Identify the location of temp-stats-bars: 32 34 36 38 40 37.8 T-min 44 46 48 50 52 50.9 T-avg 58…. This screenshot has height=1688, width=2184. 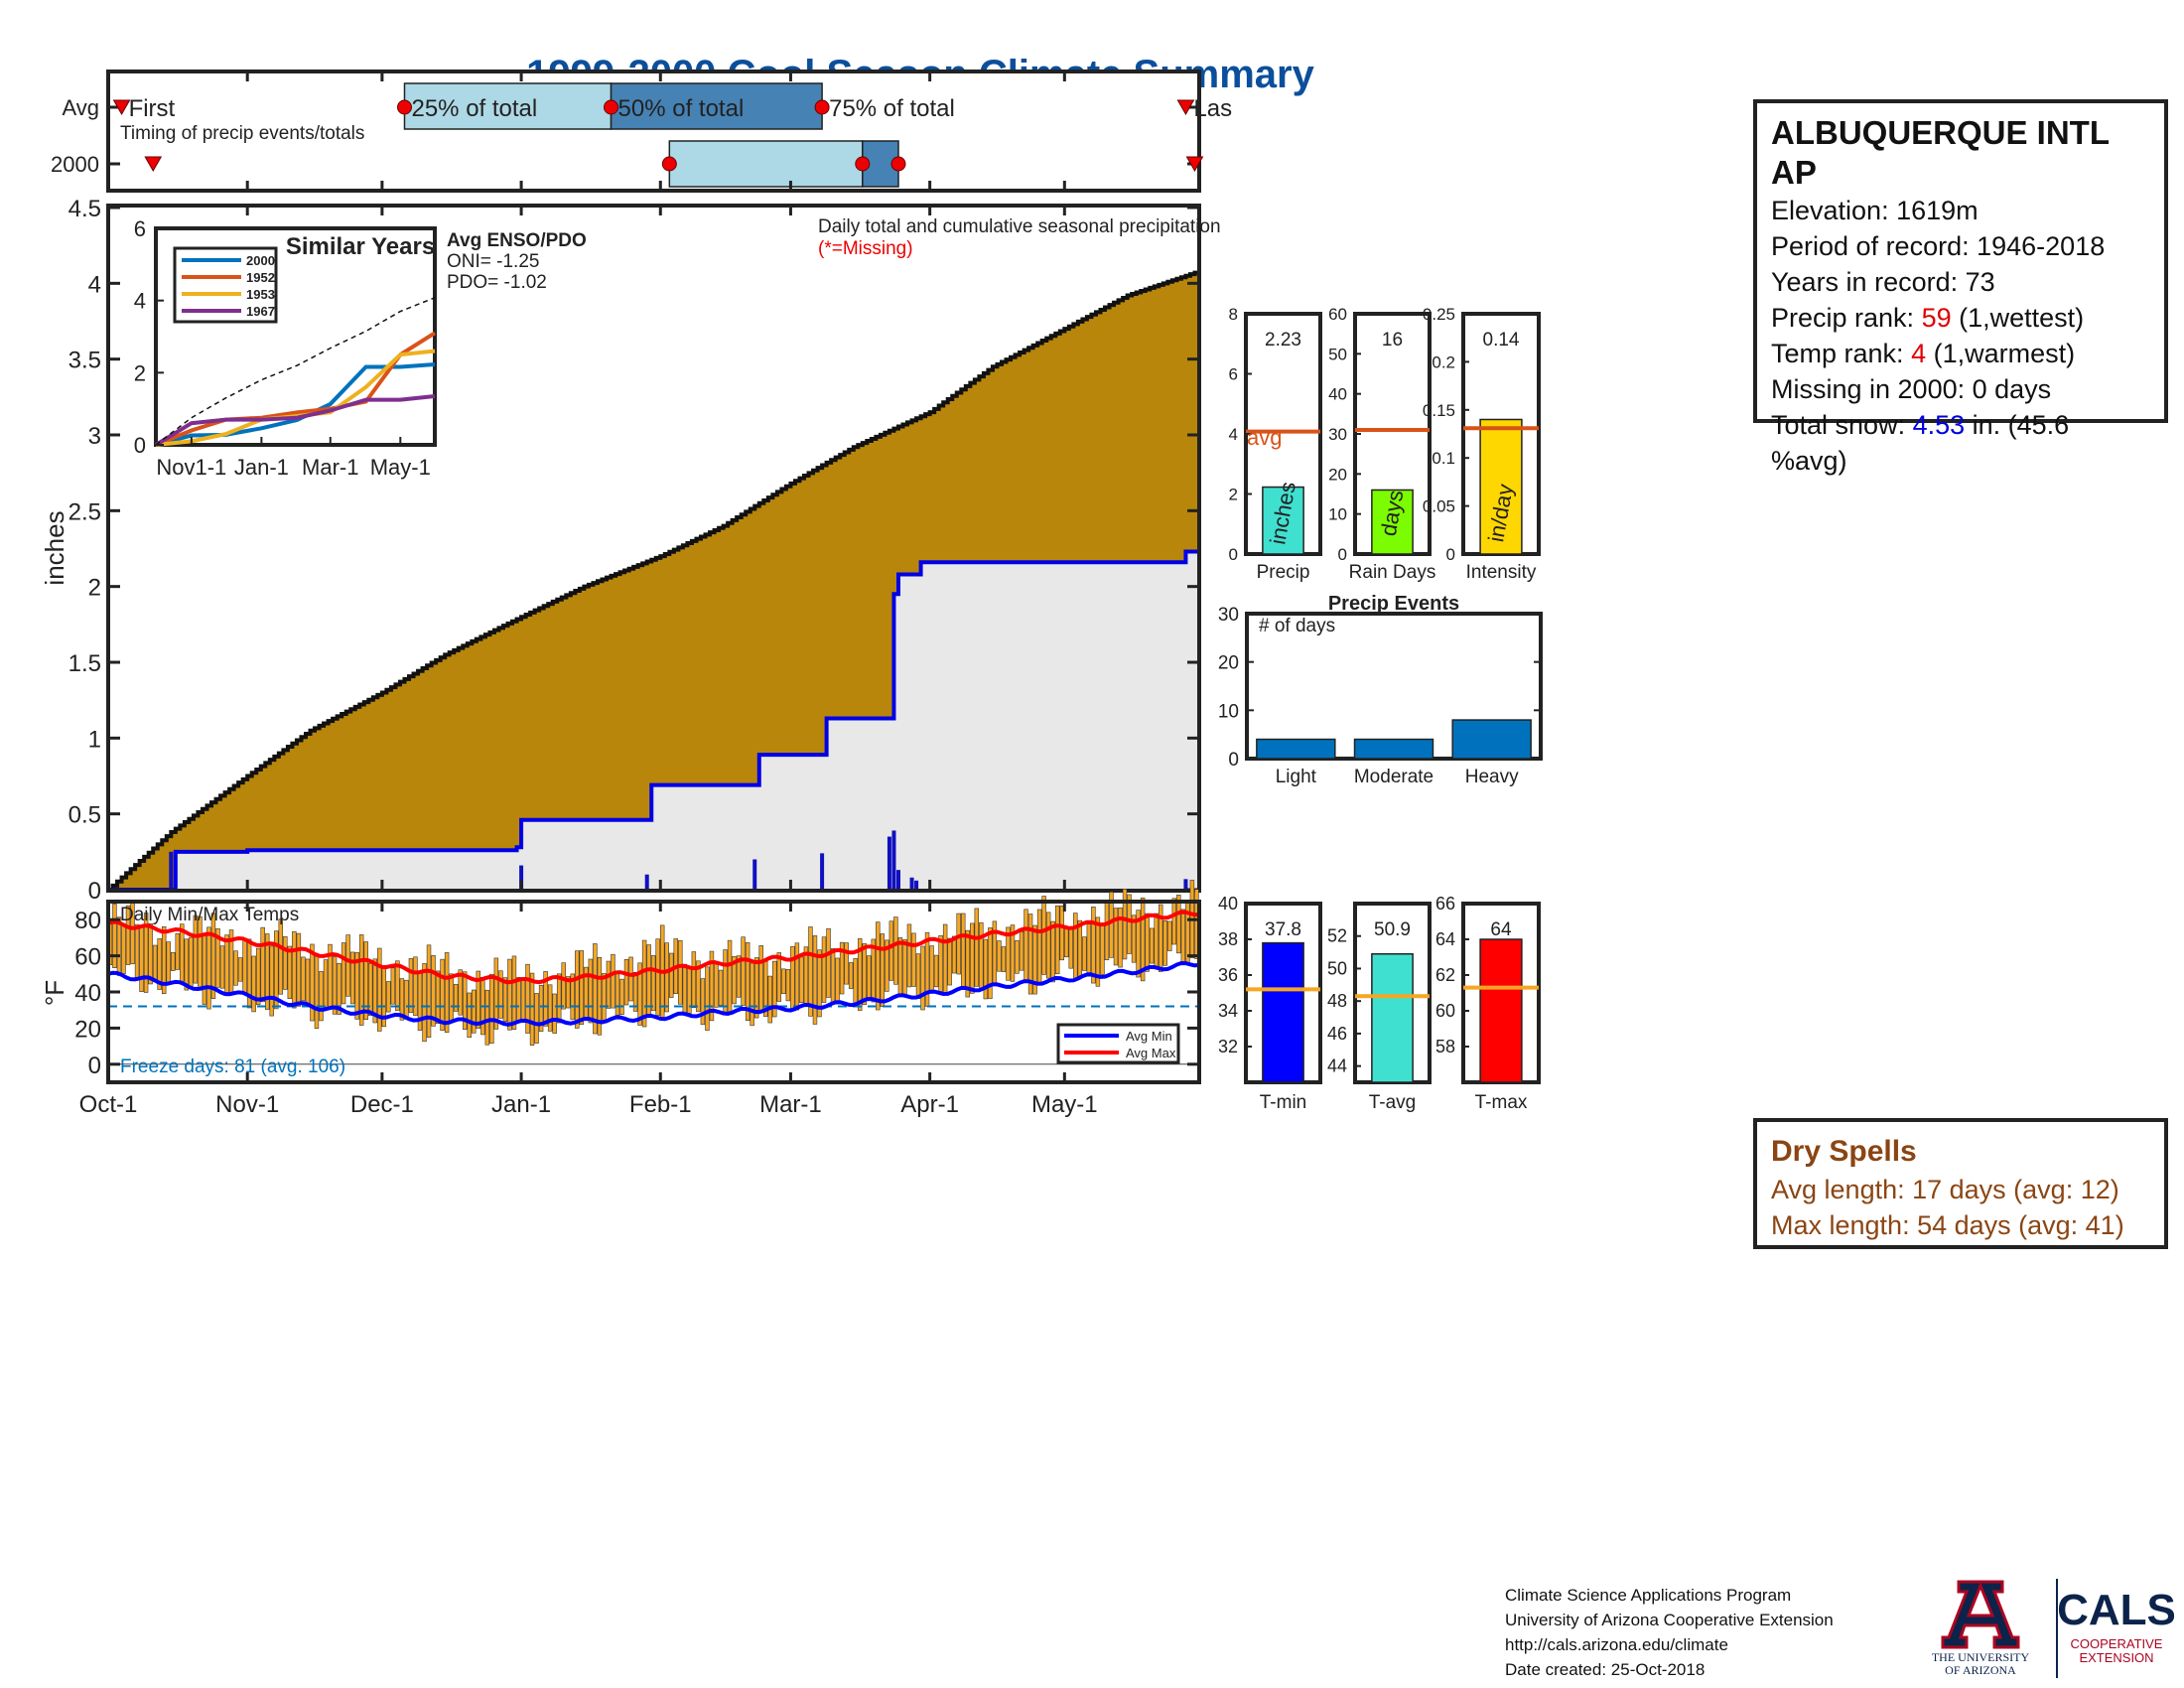
(1379, 1003).